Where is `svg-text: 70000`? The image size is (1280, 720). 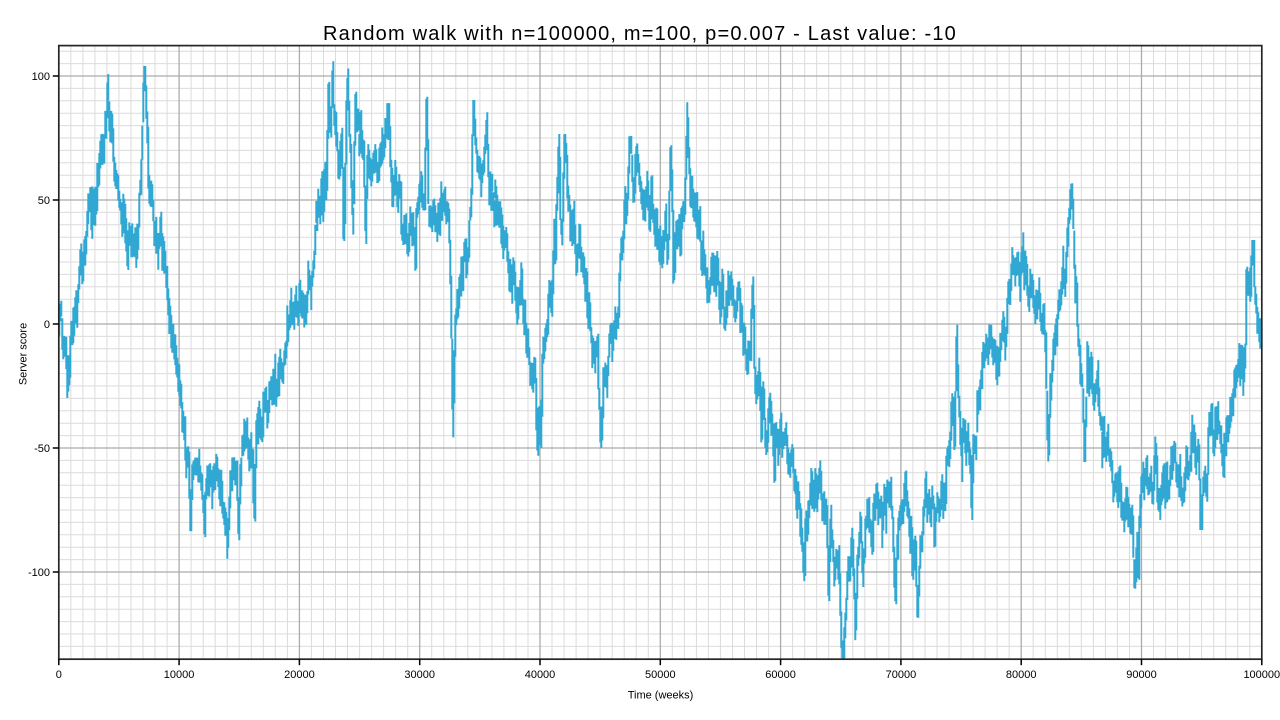 svg-text: 70000 is located at coordinates (901, 675).